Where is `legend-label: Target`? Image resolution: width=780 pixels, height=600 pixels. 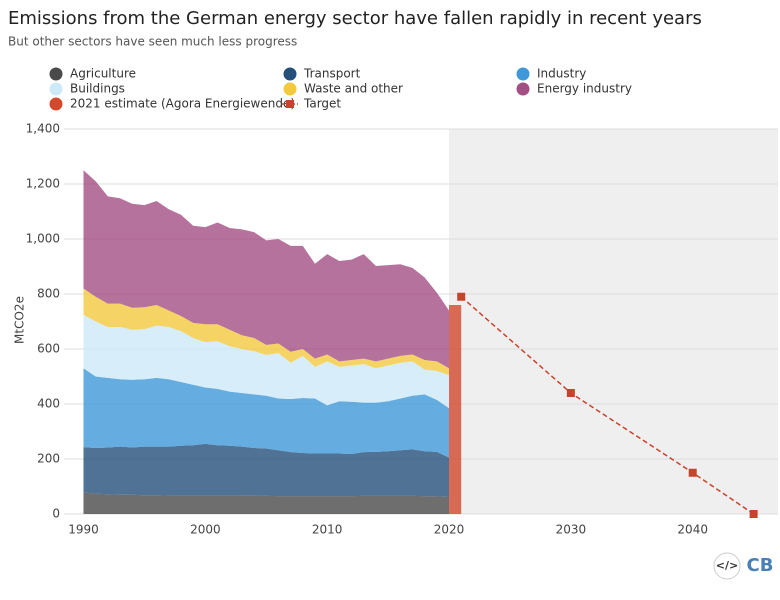 legend-label: Target is located at coordinates (322, 104).